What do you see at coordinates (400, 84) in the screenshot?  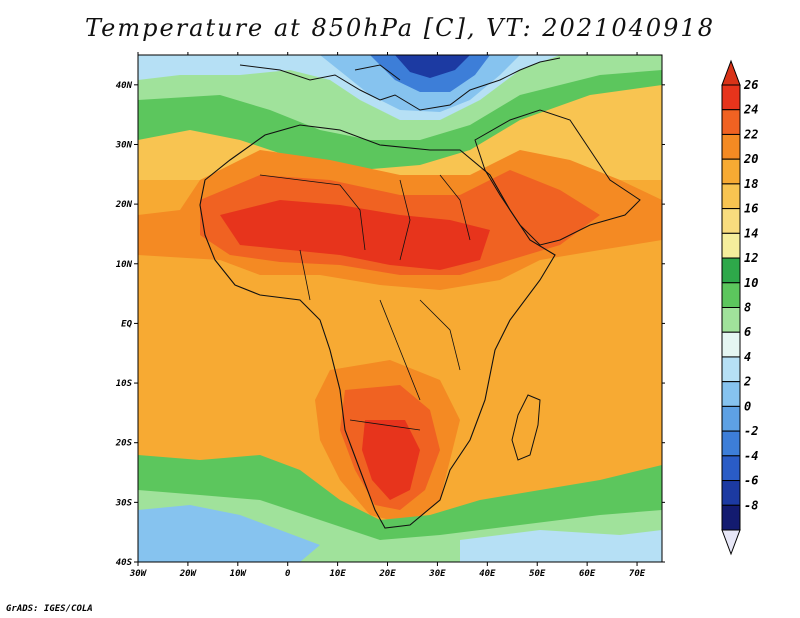 I see `europe-coastline` at bounding box center [400, 84].